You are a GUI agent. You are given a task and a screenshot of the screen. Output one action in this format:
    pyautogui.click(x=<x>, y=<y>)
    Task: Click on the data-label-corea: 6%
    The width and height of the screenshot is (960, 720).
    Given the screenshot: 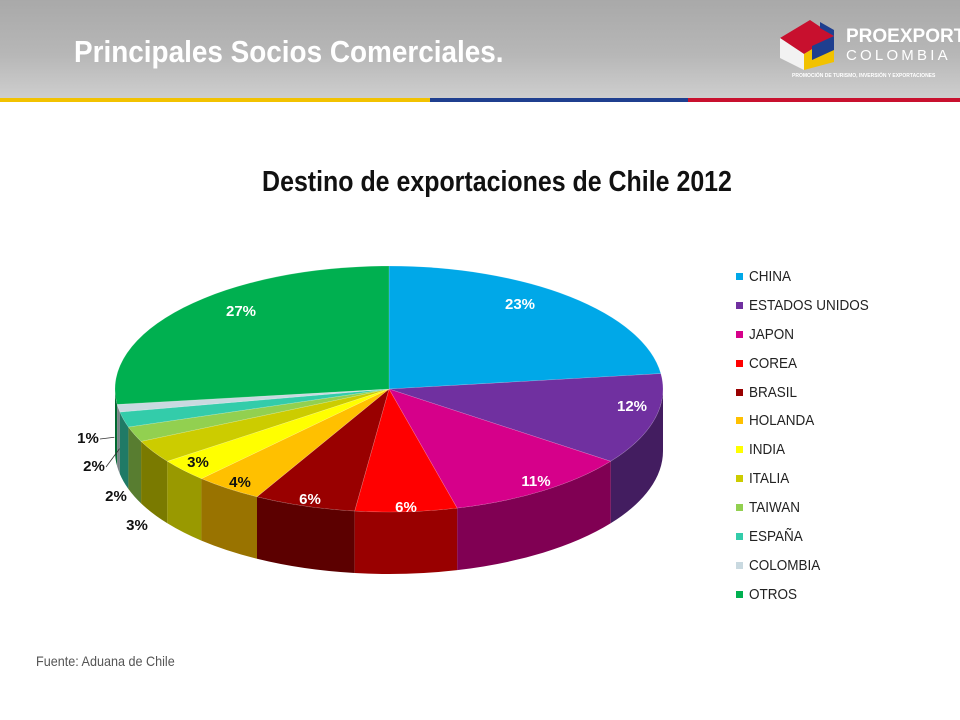 What is the action you would take?
    pyautogui.click(x=406, y=507)
    